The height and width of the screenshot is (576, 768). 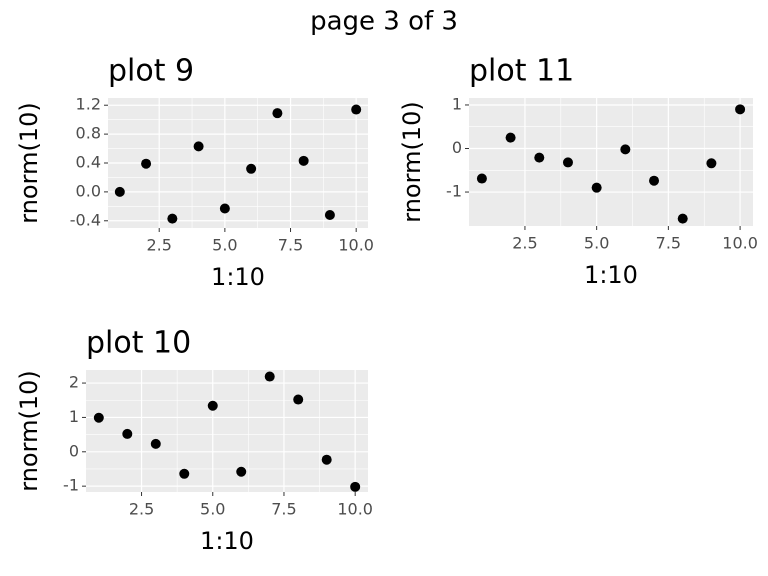 I want to click on page-title: page 3 of 3, so click(x=384, y=22).